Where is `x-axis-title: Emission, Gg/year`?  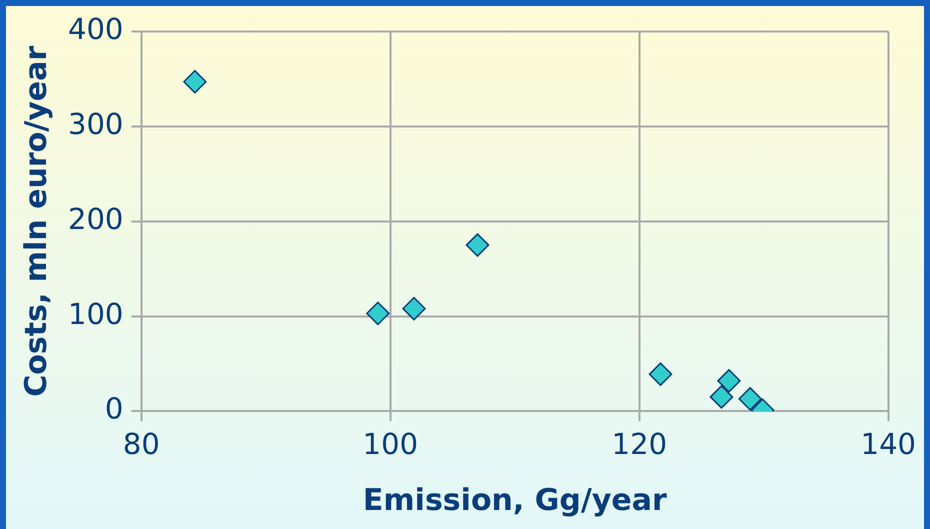
x-axis-title: Emission, Gg/year is located at coordinates (514, 500).